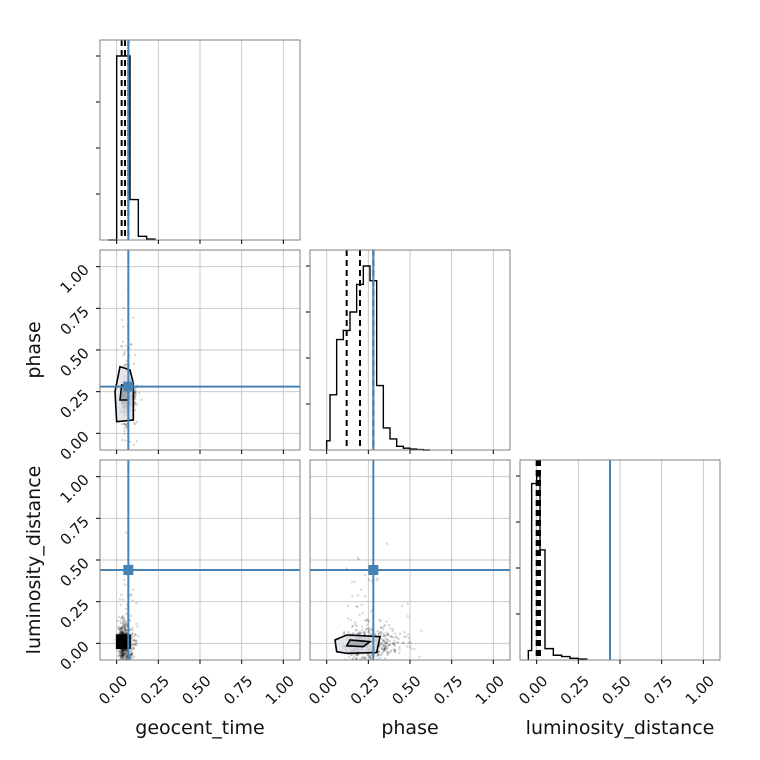 The height and width of the screenshot is (760, 760). Describe the element at coordinates (74, 655) in the screenshot. I see `y-tick-label-luminosity-distance-0: 0.00` at that location.